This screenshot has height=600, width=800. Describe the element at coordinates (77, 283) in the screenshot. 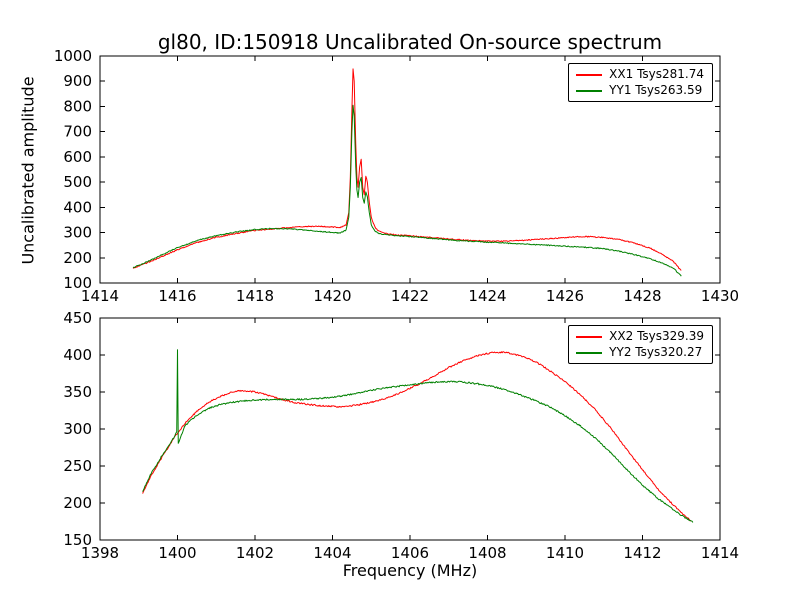

I see `y-tick-label: 100` at that location.